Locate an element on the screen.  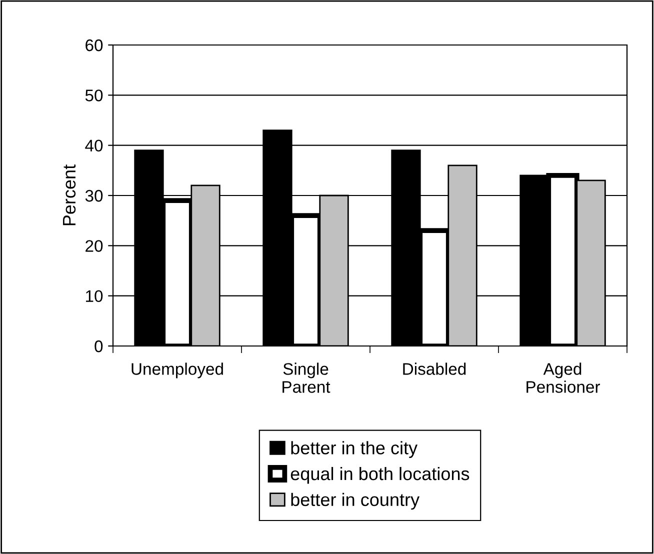
y-tick-label: 10 is located at coordinates (94, 296).